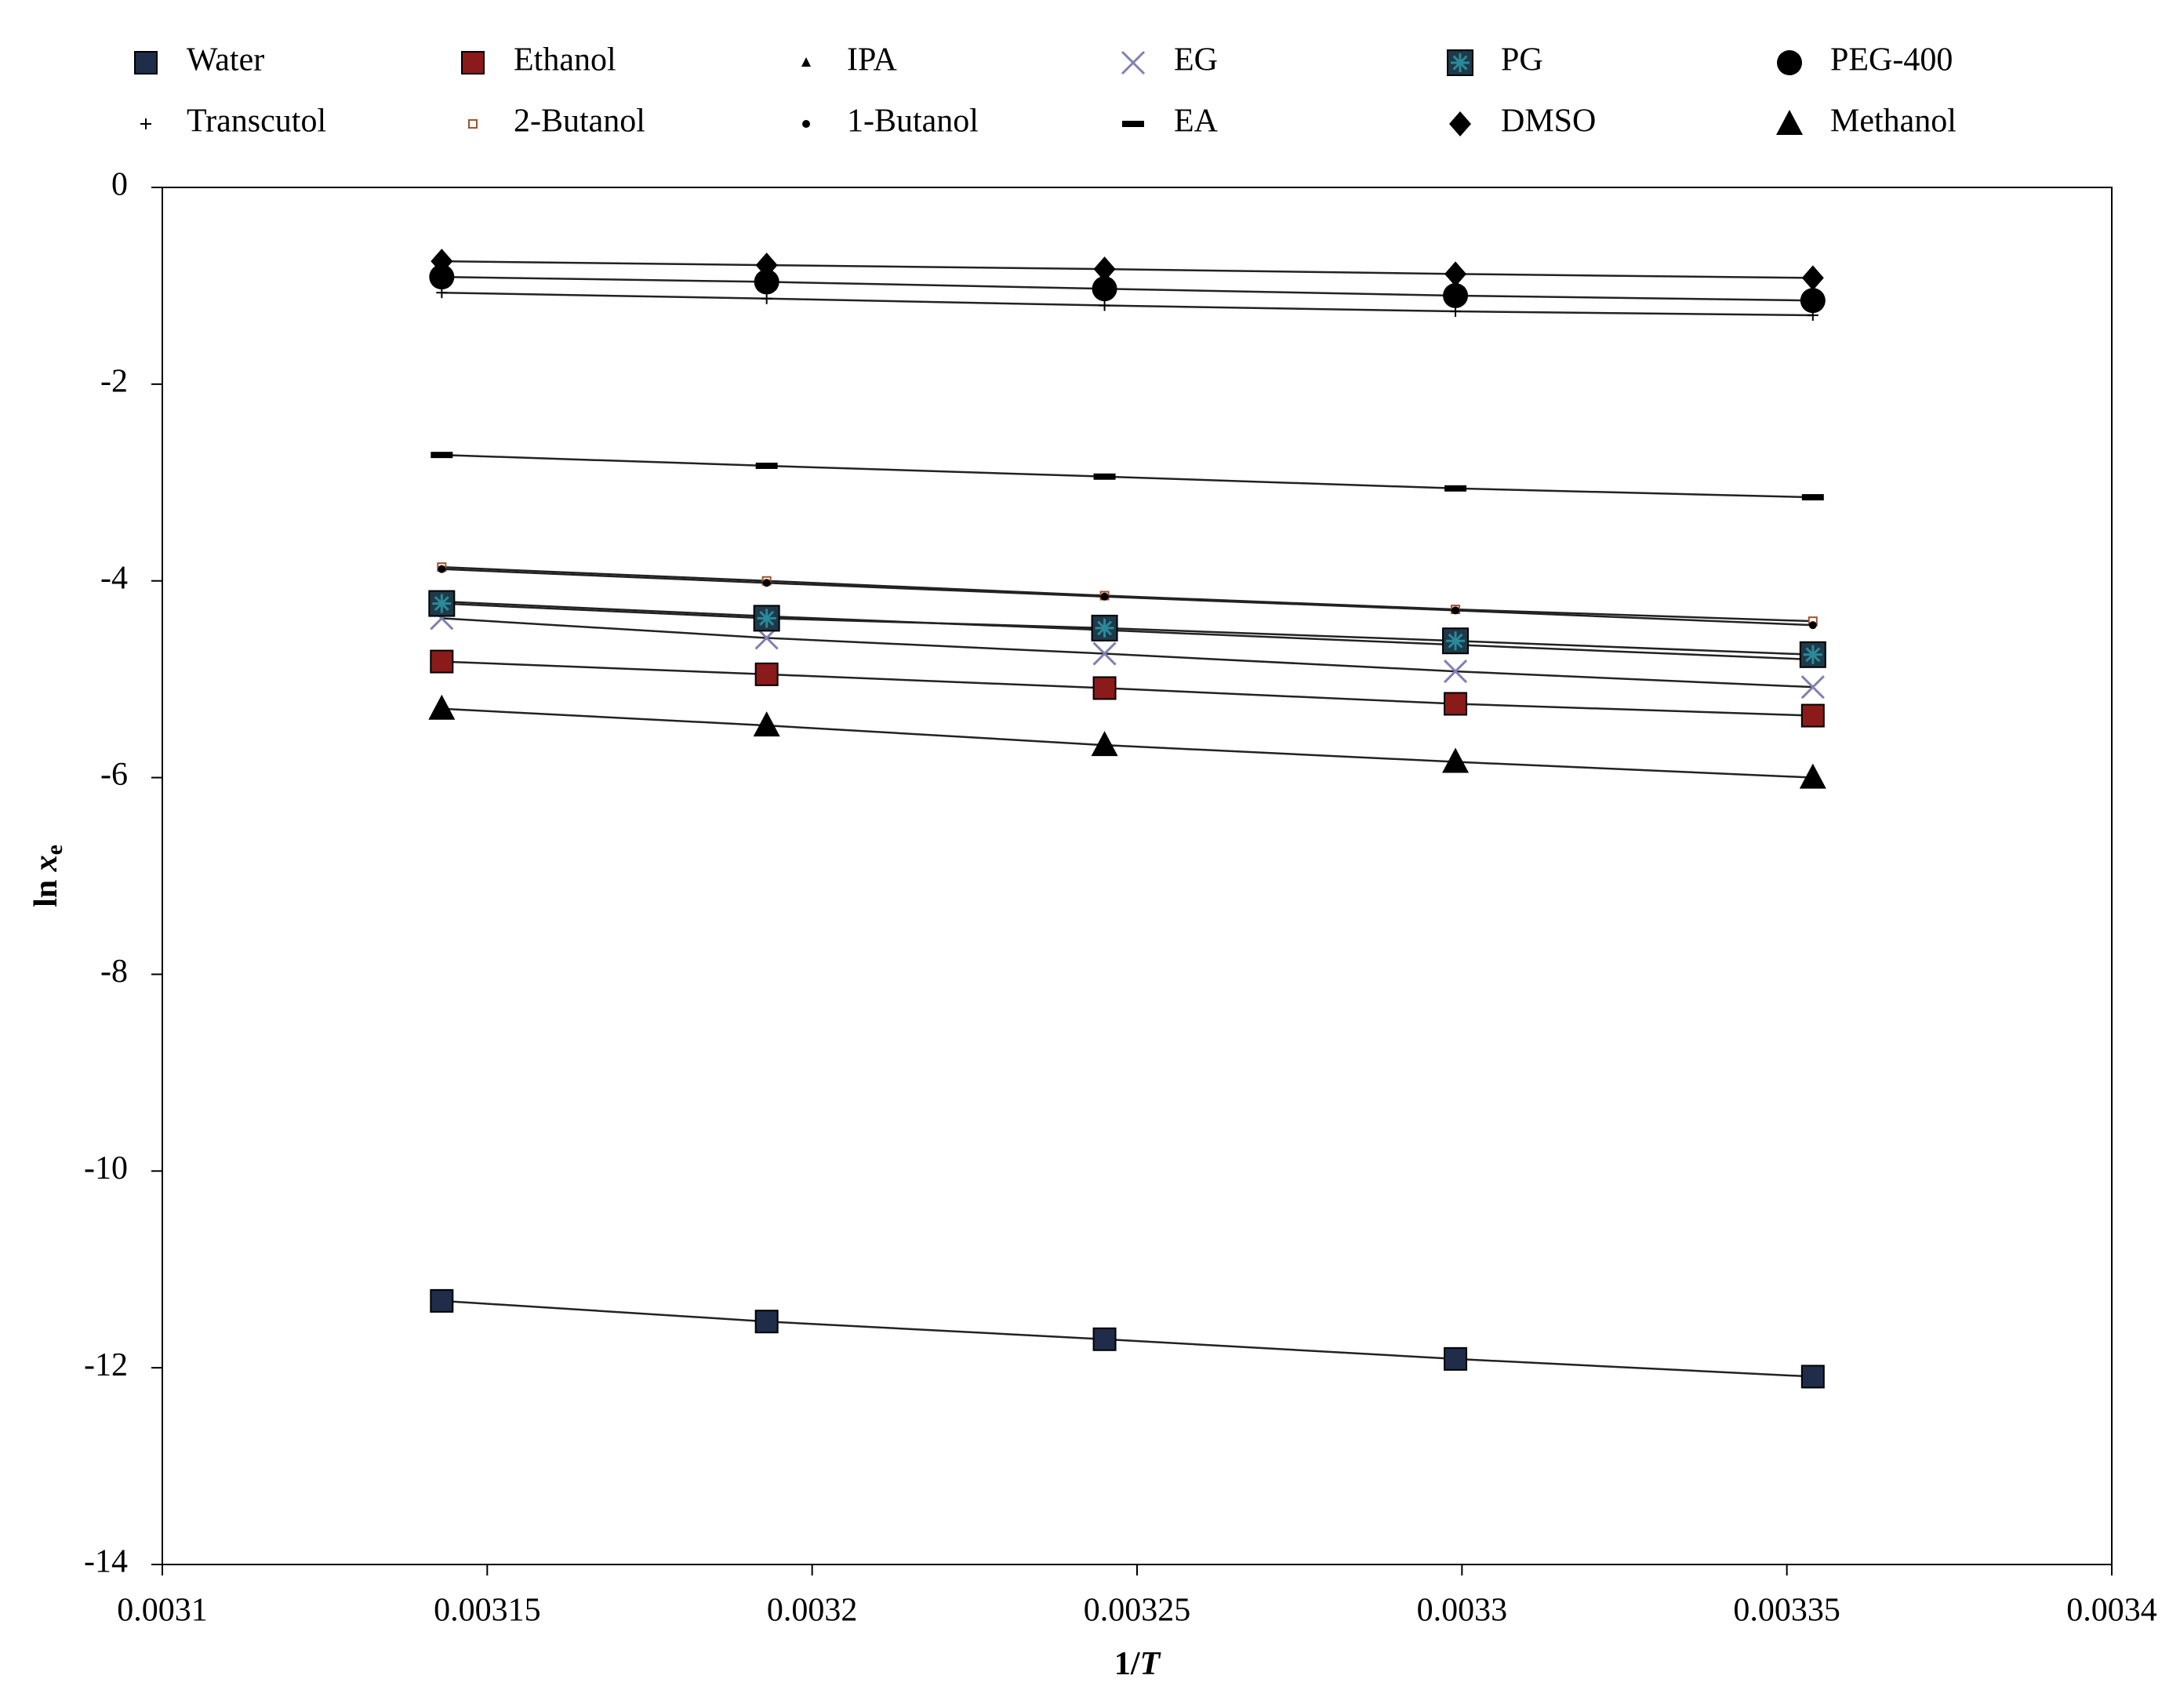 The height and width of the screenshot is (1708, 2180). What do you see at coordinates (1196, 122) in the screenshot?
I see `legend-label: EA` at bounding box center [1196, 122].